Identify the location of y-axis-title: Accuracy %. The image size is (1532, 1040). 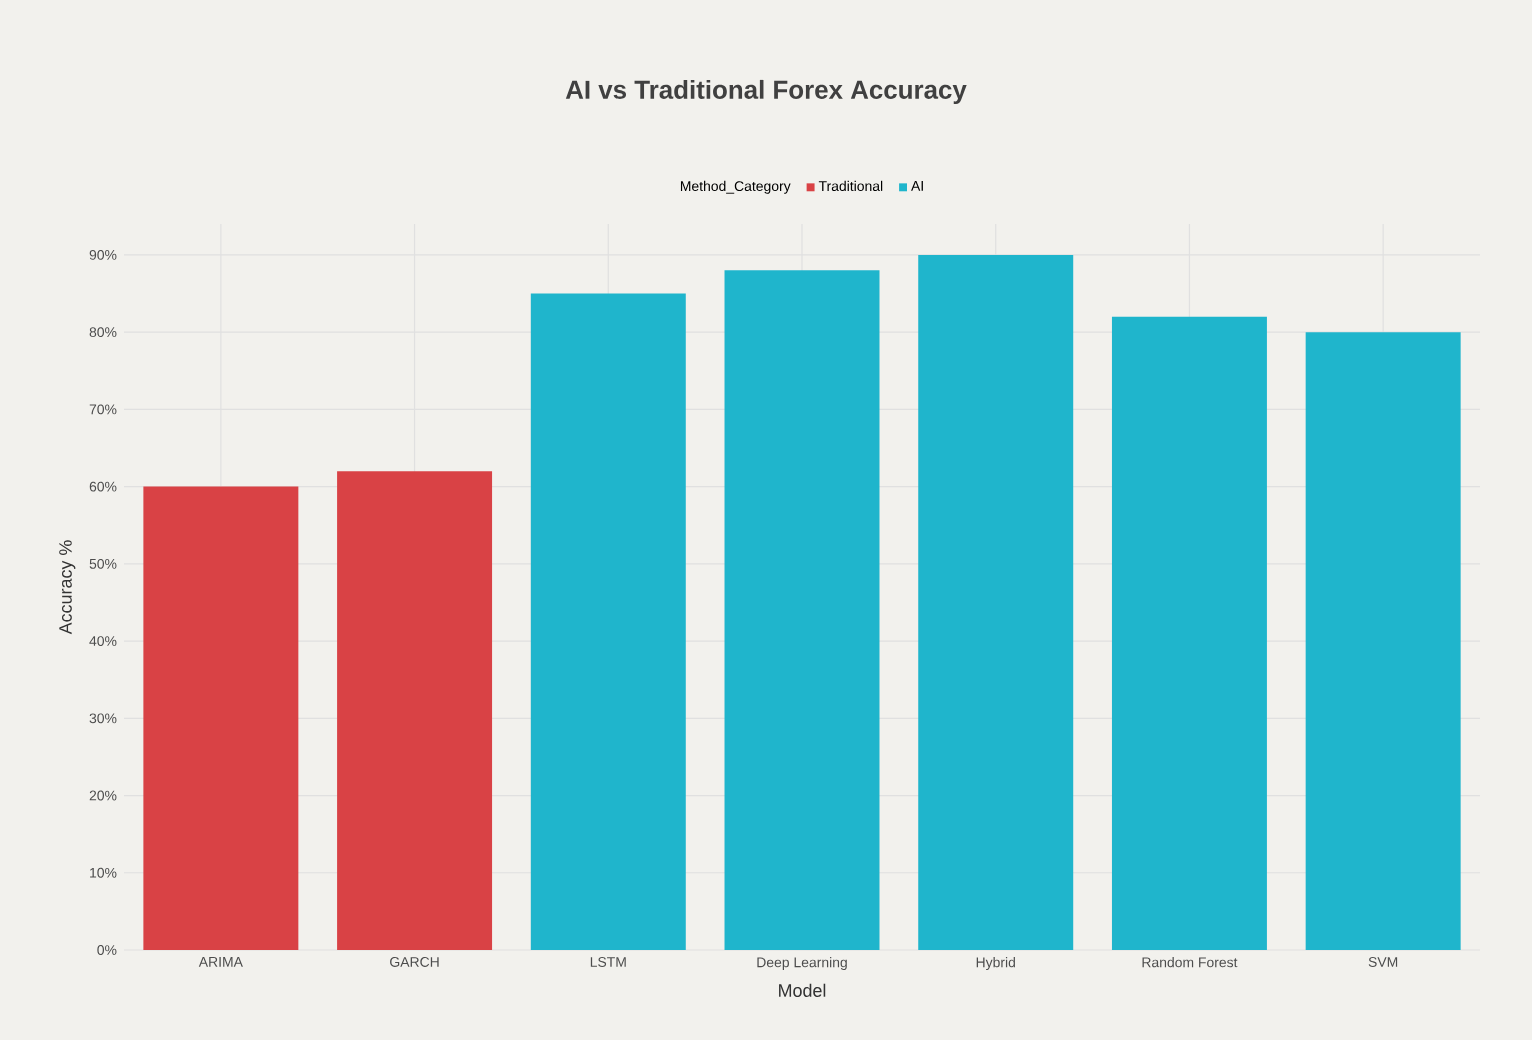
(67, 587).